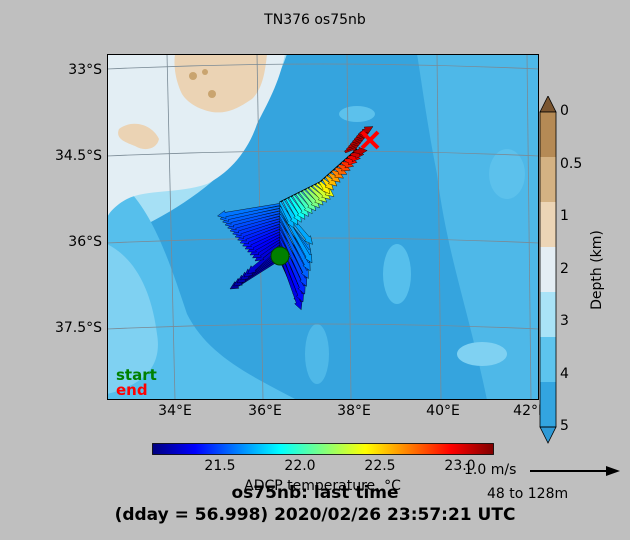  Describe the element at coordinates (315, 20) in the screenshot. I see `figure-title: TN376 os75nb` at that location.